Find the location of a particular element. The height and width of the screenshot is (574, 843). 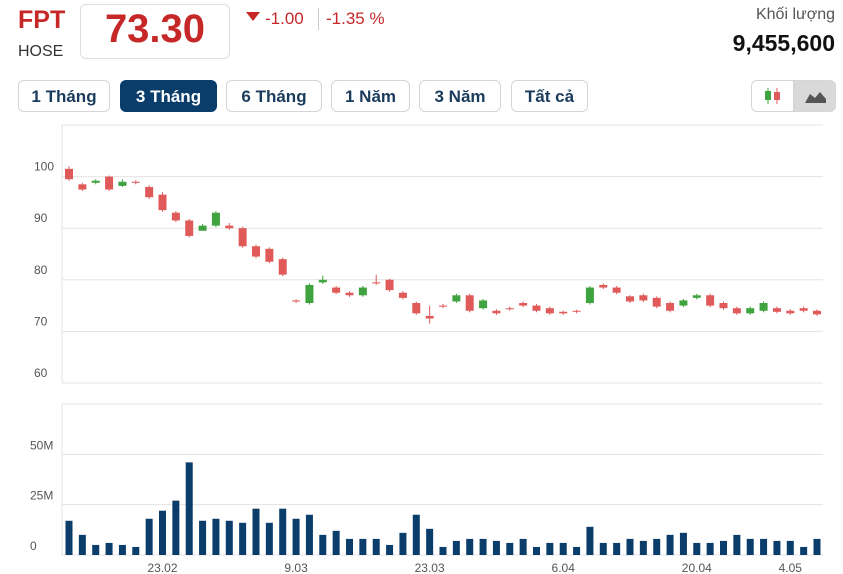

range-button: 1 Năm is located at coordinates (370, 96).